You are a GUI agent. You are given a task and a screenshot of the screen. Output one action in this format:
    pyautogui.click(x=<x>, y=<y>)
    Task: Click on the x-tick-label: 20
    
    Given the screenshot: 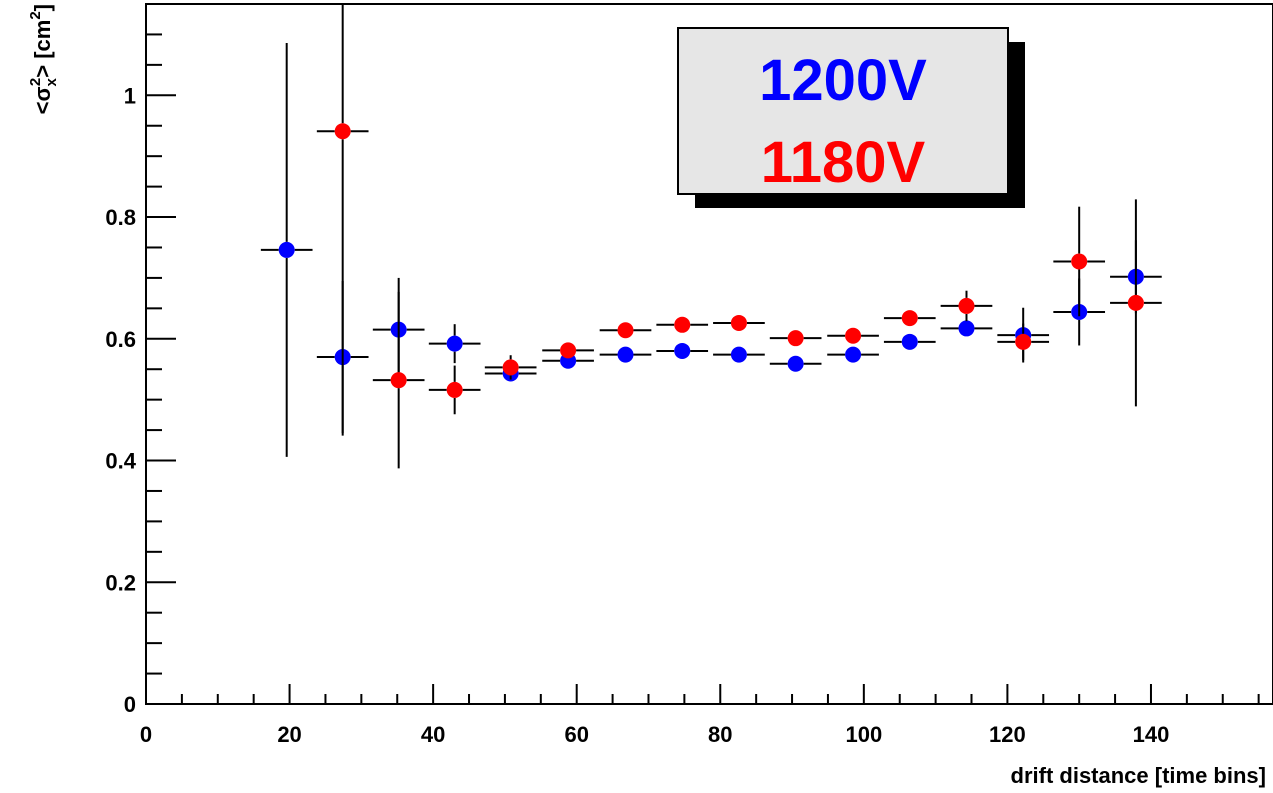 What is the action you would take?
    pyautogui.click(x=289, y=734)
    